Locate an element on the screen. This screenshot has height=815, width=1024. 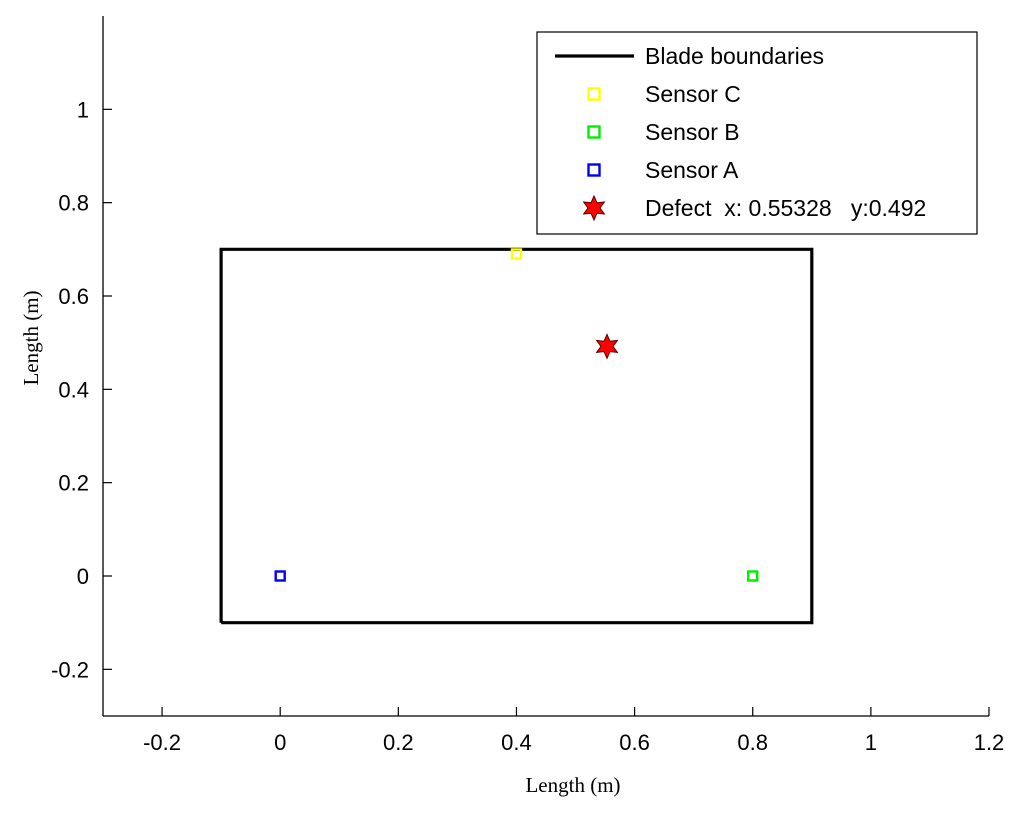
legend-star-symbol is located at coordinates (594, 208).